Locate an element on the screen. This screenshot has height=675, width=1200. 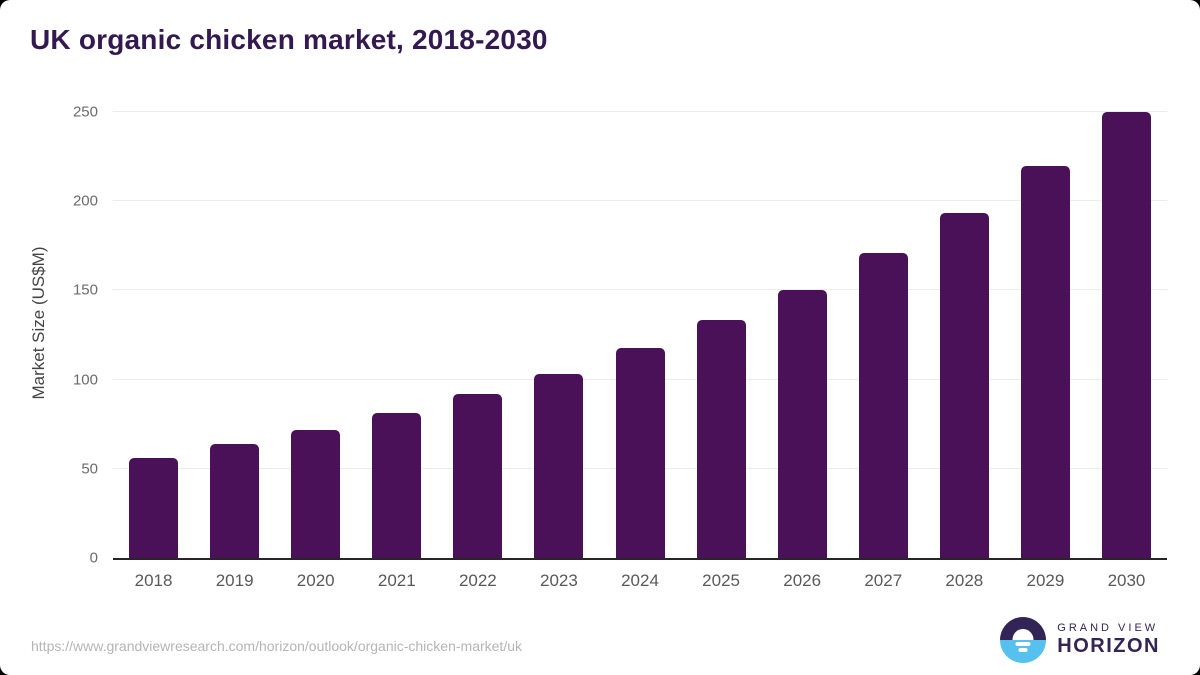
y-tick-100: 100 is located at coordinates (85, 380).